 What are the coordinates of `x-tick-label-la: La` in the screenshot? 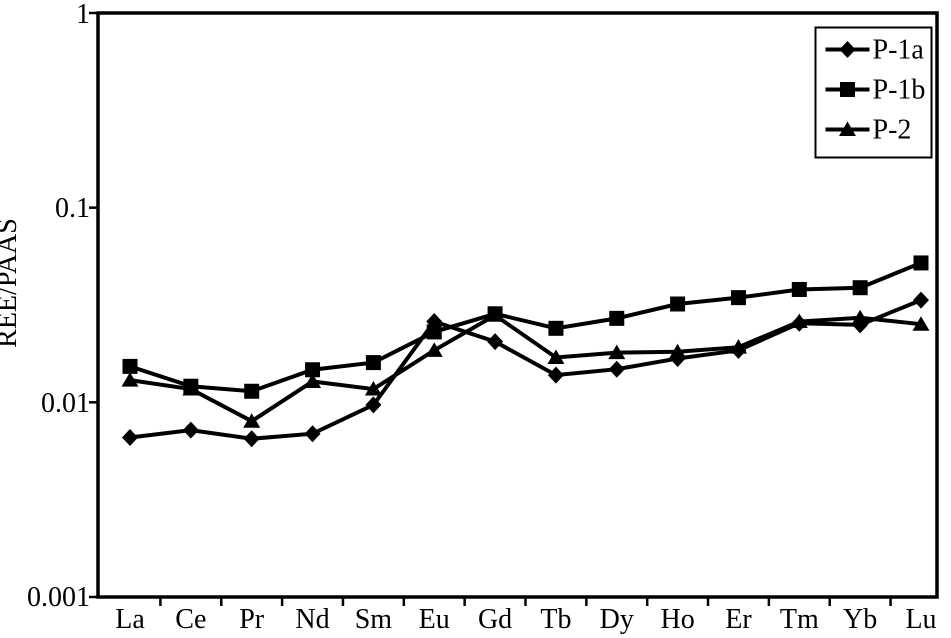 It's located at (130, 619).